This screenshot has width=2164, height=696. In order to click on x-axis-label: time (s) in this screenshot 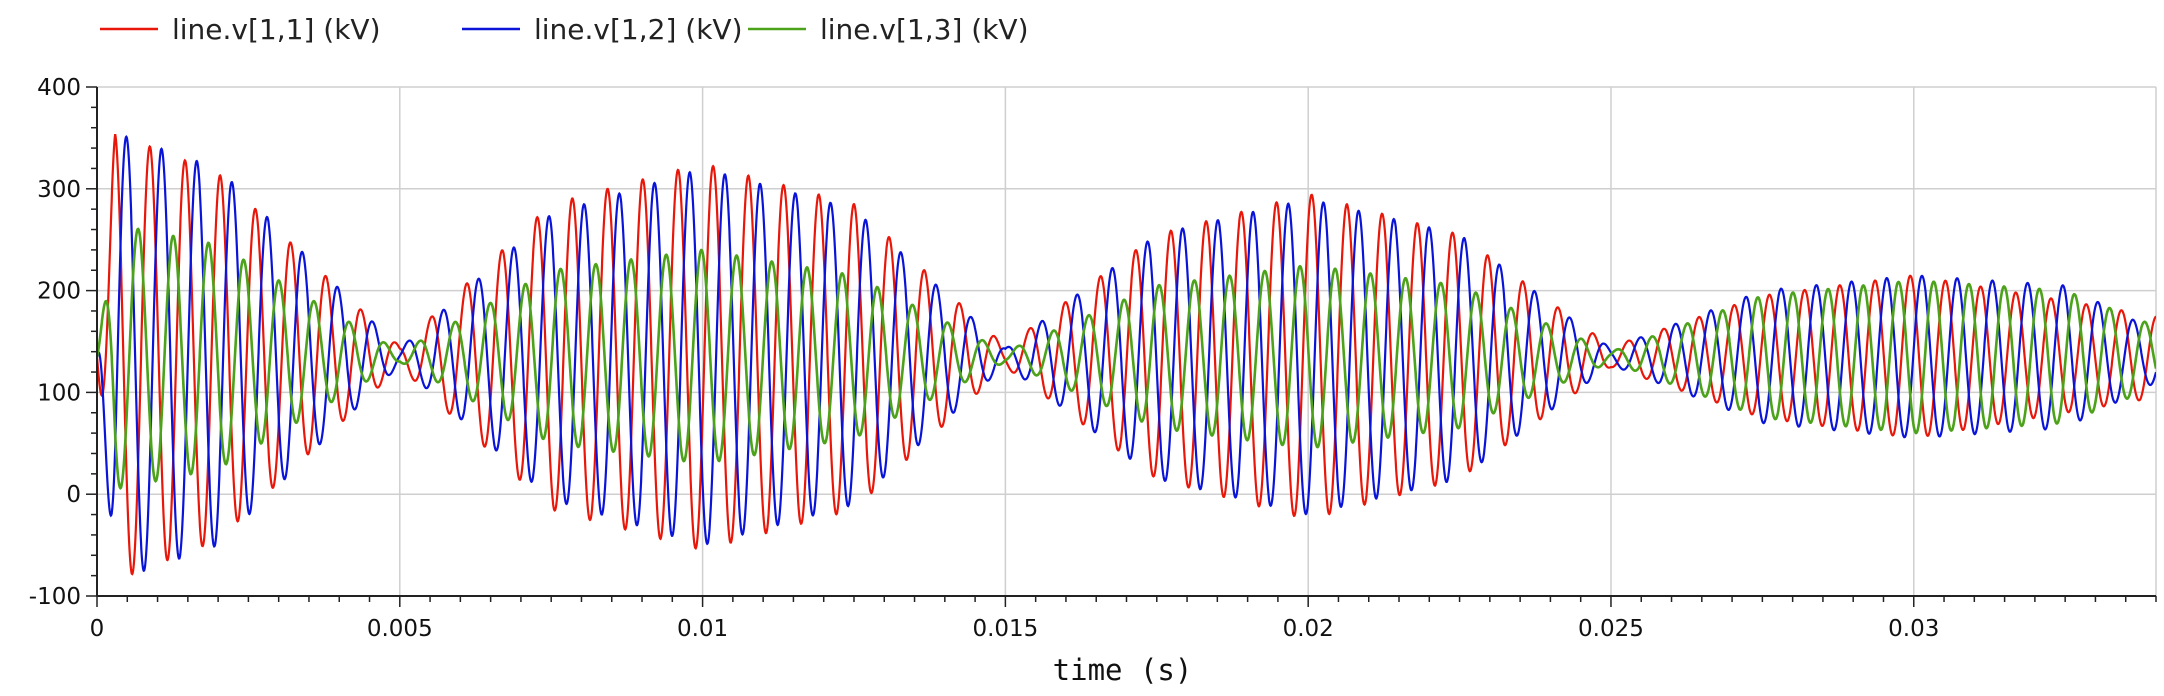, I will do `click(1123, 670)`.